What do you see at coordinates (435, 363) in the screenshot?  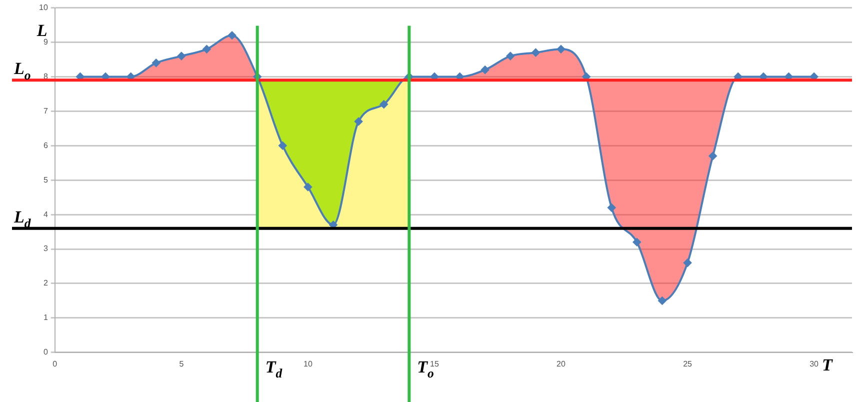 I see `x-tick-label: 15` at bounding box center [435, 363].